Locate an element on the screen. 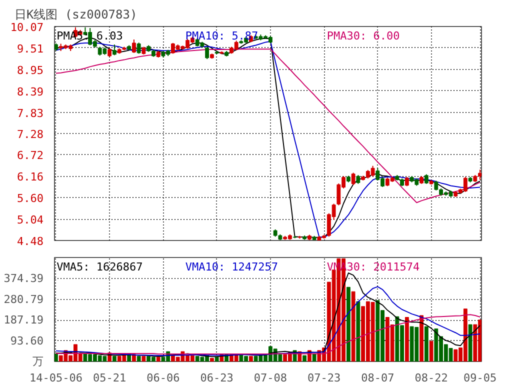 This screenshot has height=391, width=530. x-tick-label: 09-05 is located at coordinates (480, 378).